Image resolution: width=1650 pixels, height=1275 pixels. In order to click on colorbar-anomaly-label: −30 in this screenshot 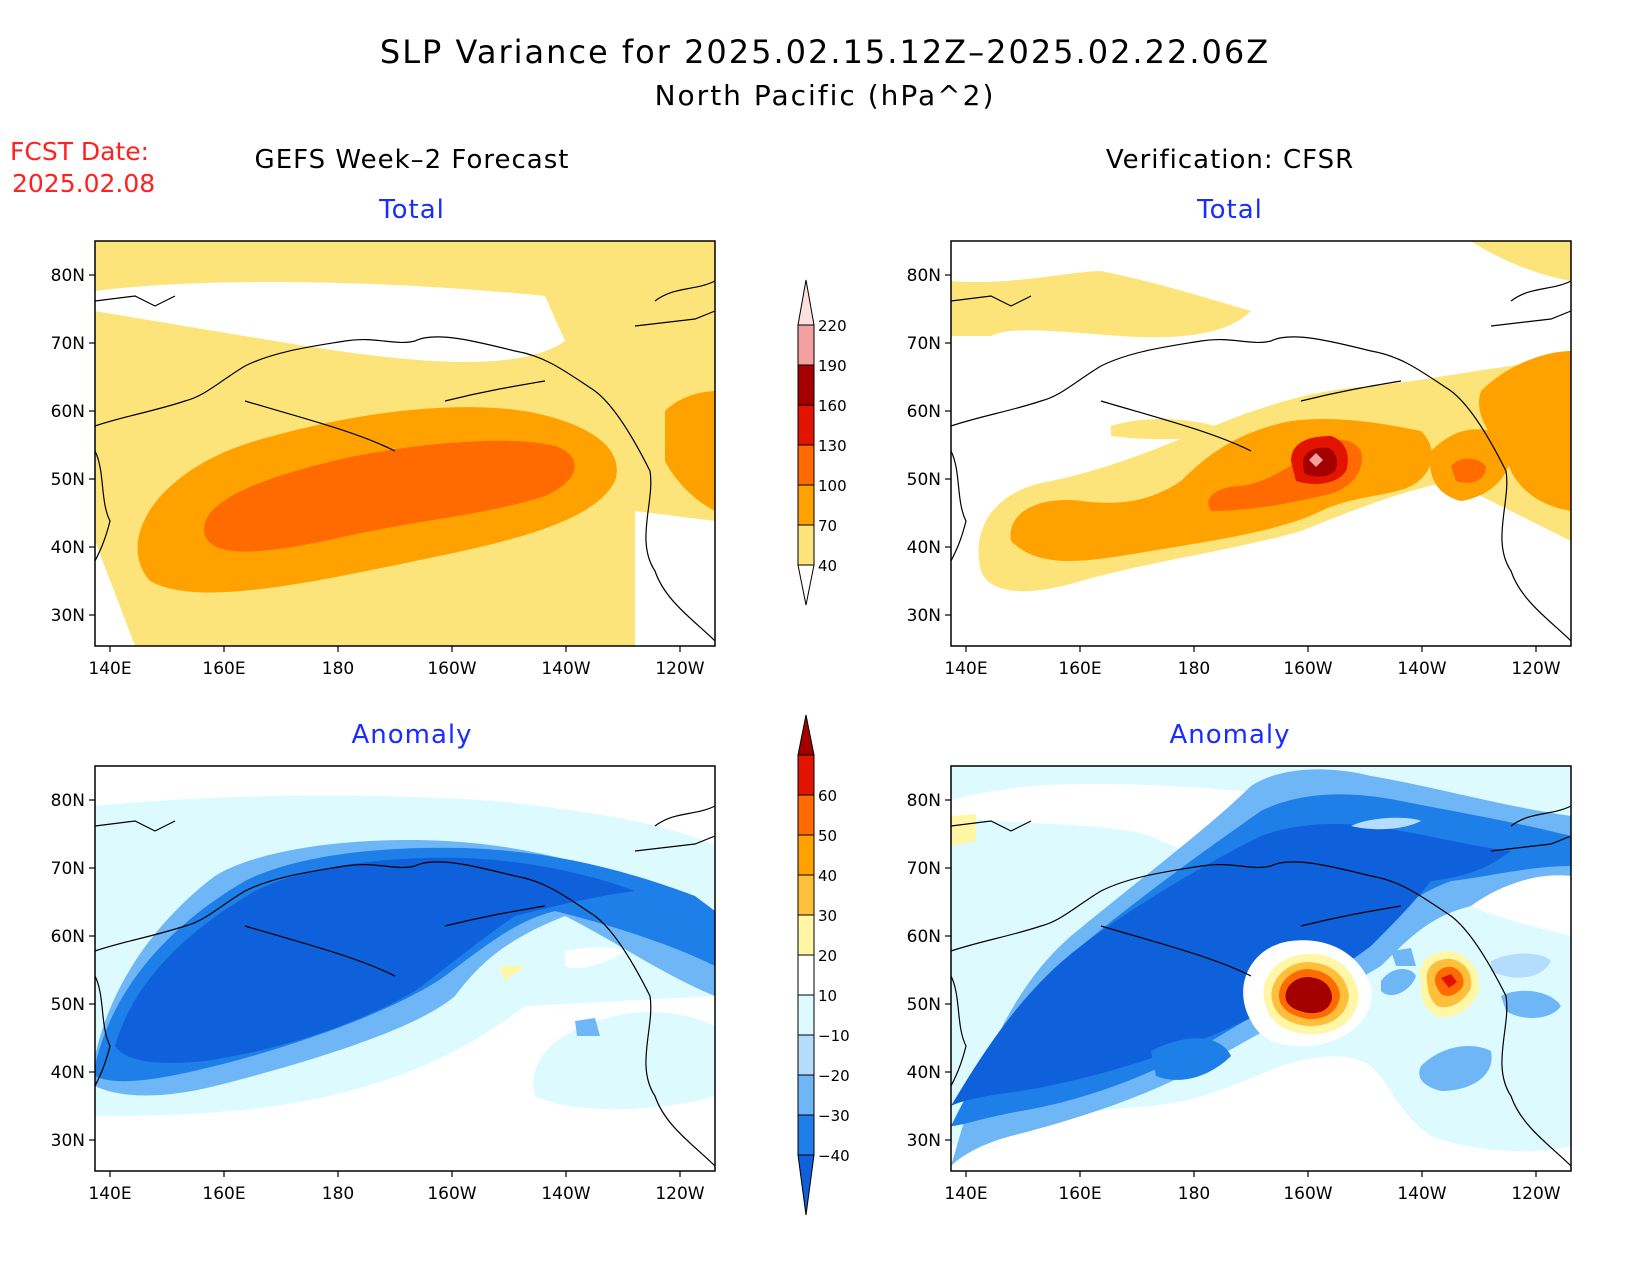, I will do `click(834, 1116)`.